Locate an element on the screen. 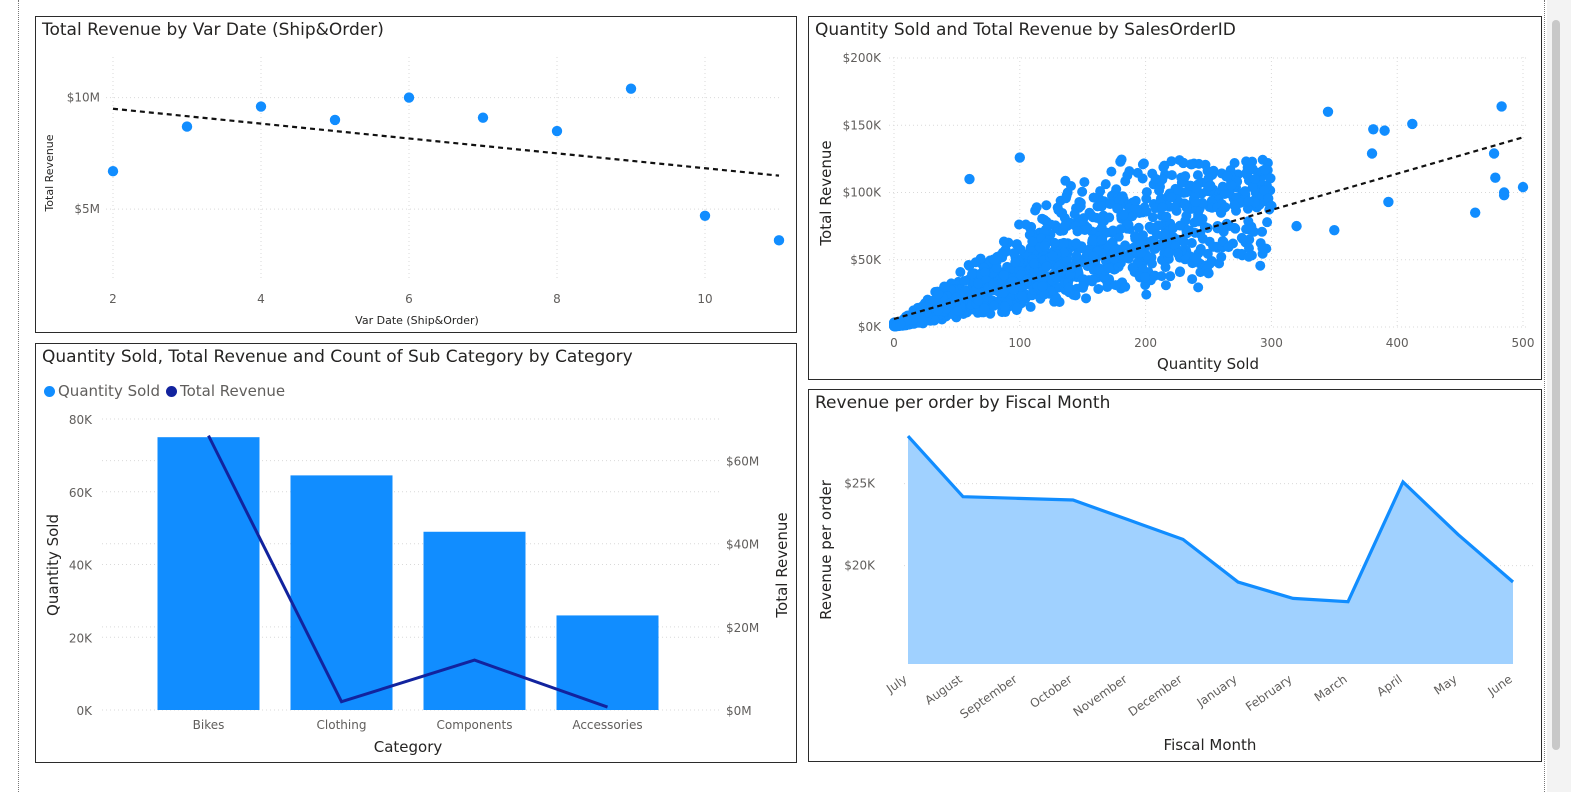 The image size is (1571, 792). x-tick-label: Clothing is located at coordinates (342, 725).